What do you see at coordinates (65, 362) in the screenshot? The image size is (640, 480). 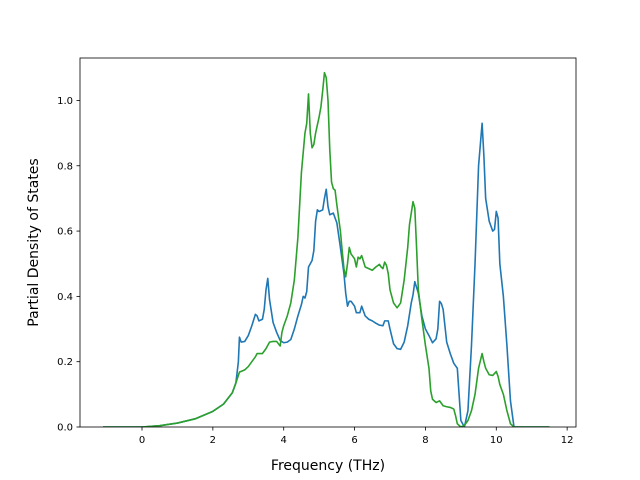 I see `y-tick-label: 0.2` at bounding box center [65, 362].